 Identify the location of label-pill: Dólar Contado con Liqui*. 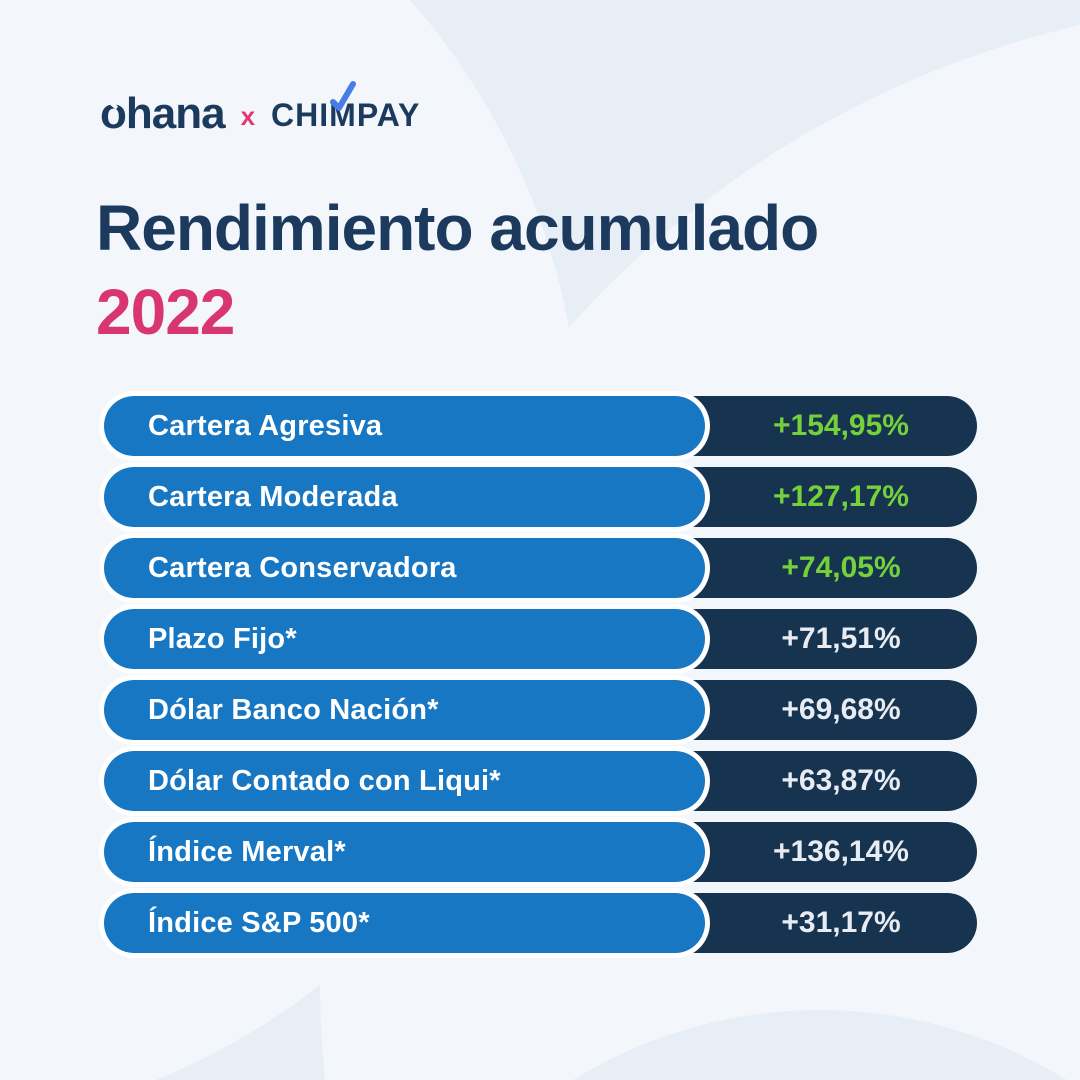
(404, 781).